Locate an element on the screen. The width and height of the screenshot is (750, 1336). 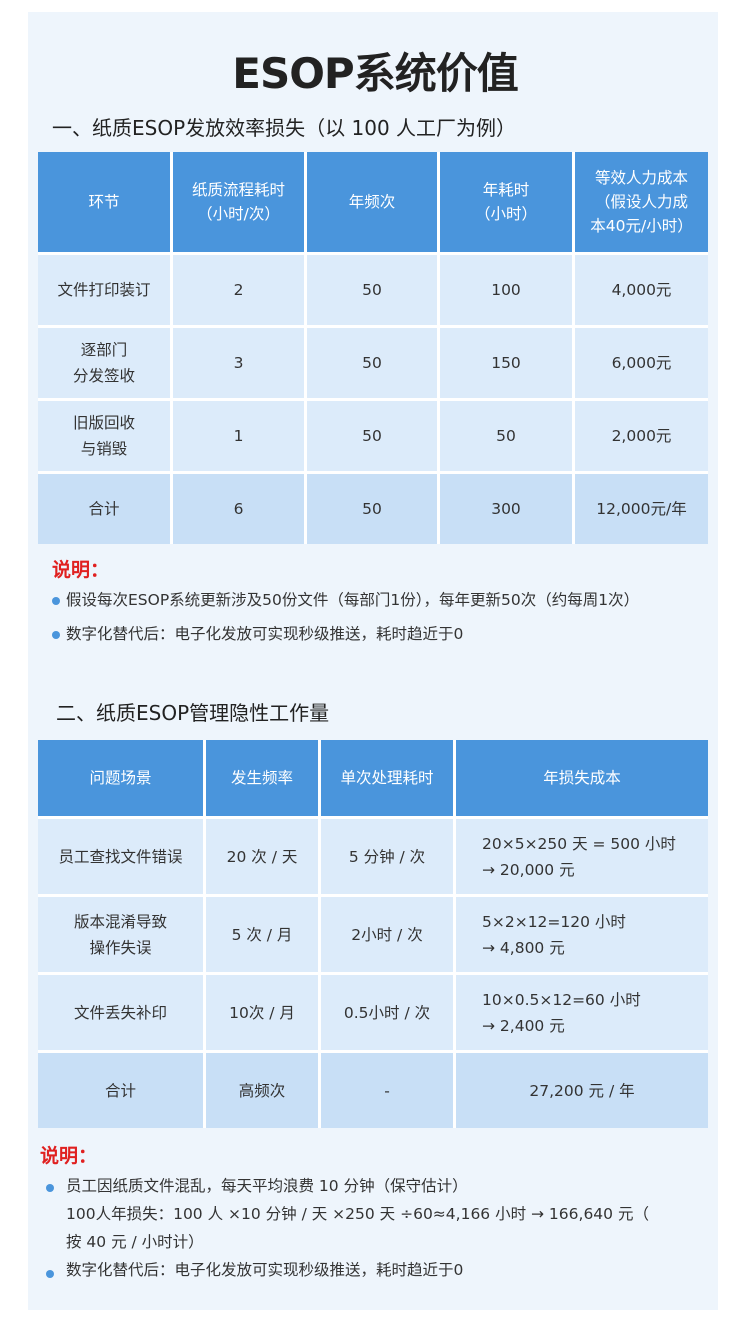
table-cell: 员工查找文件错误 is located at coordinates (120, 856).